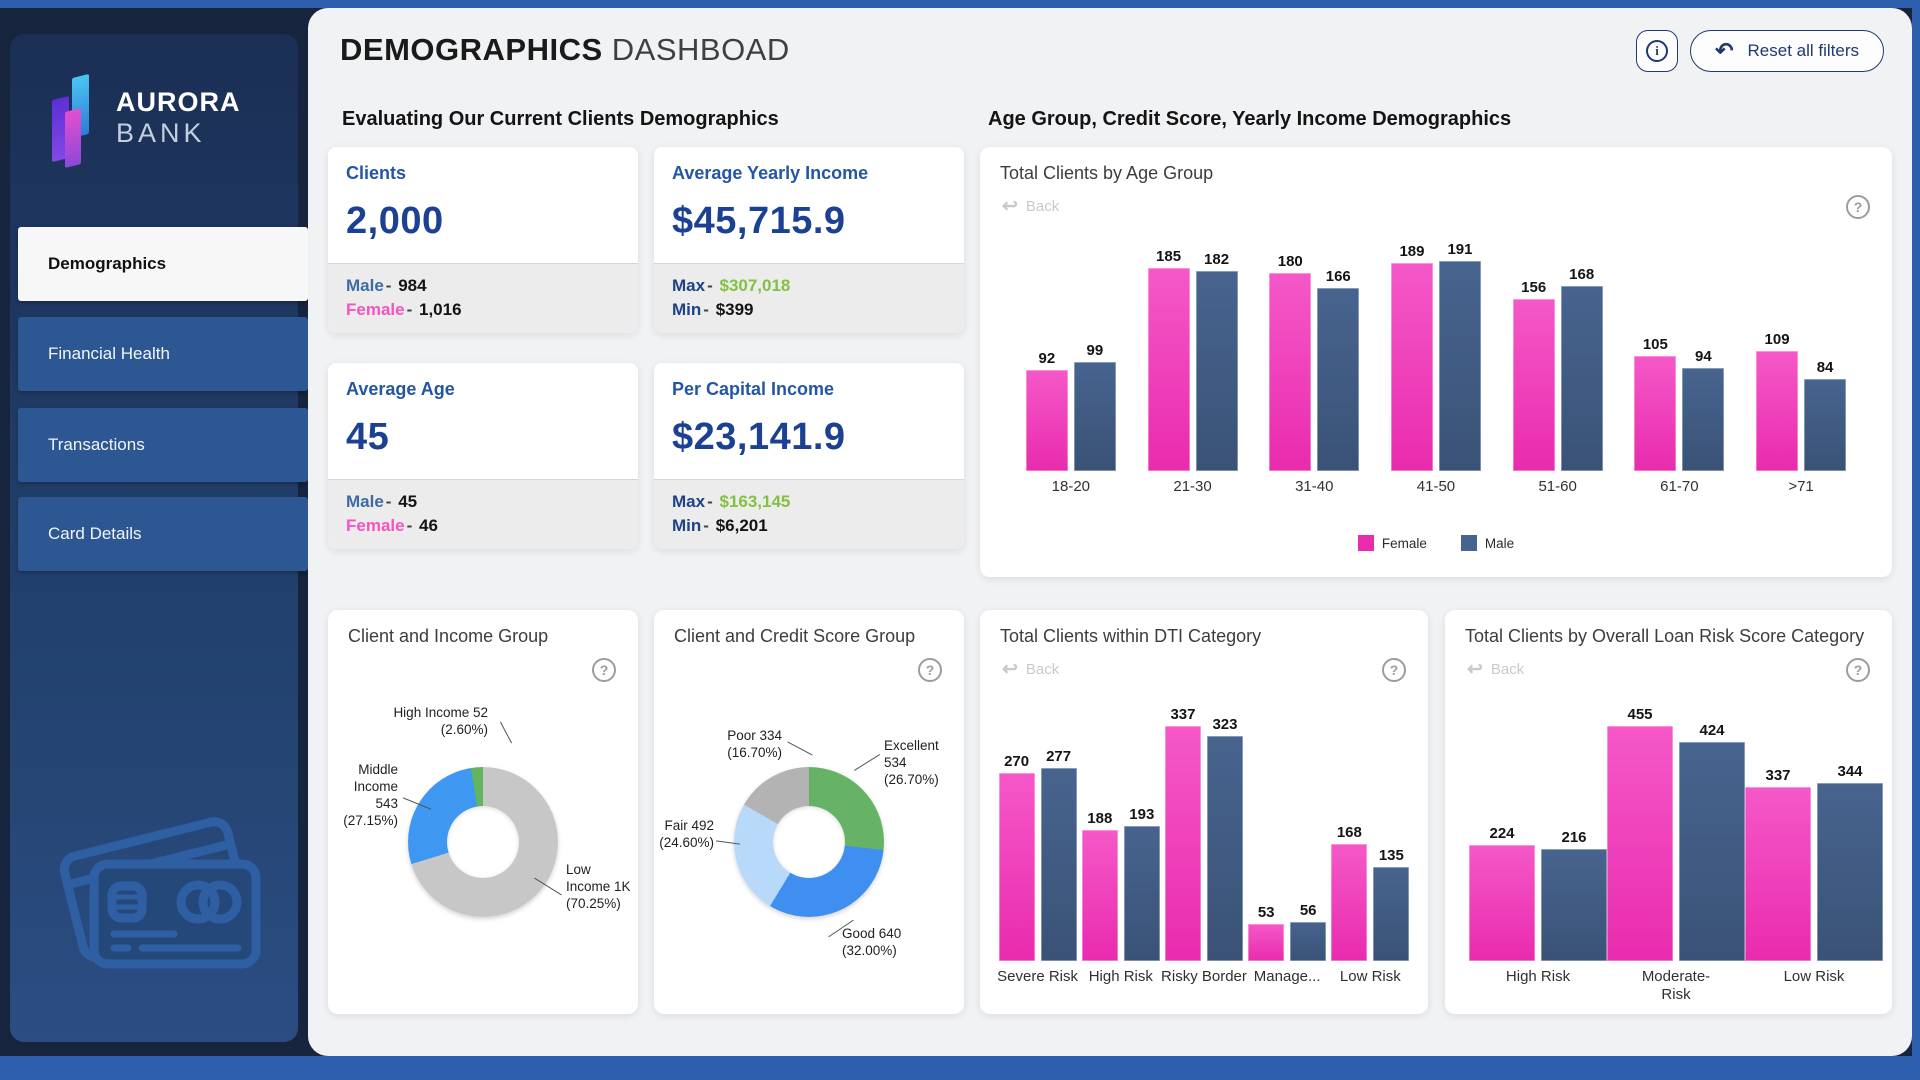  What do you see at coordinates (1412, 251) in the screenshot?
I see `bar-value-label: 189` at bounding box center [1412, 251].